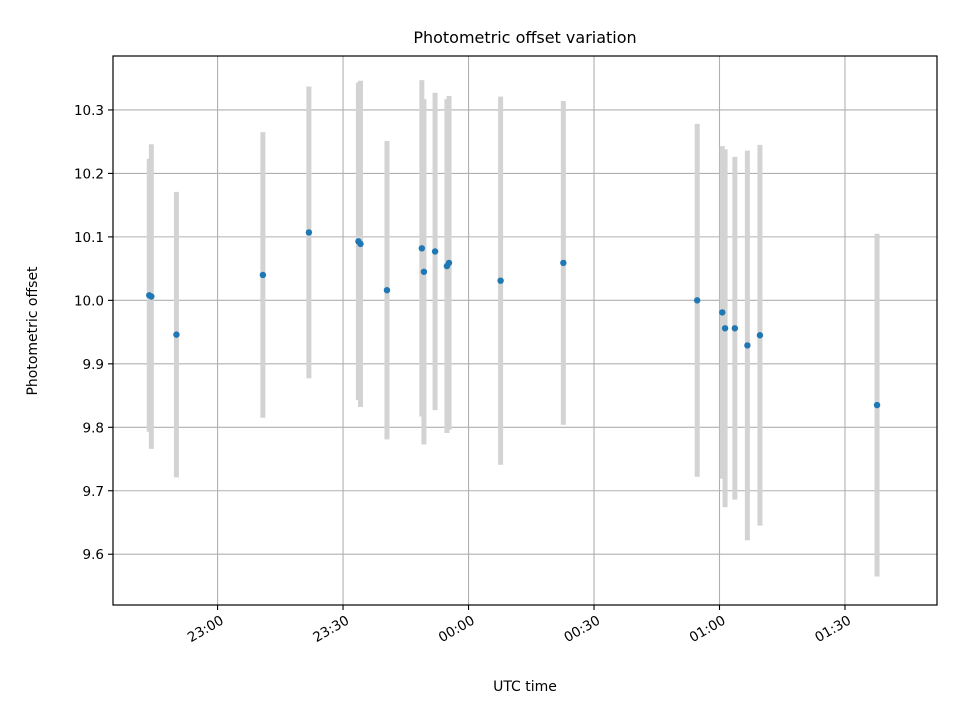  I want to click on x-axis-label: UTC time, so click(525, 687).